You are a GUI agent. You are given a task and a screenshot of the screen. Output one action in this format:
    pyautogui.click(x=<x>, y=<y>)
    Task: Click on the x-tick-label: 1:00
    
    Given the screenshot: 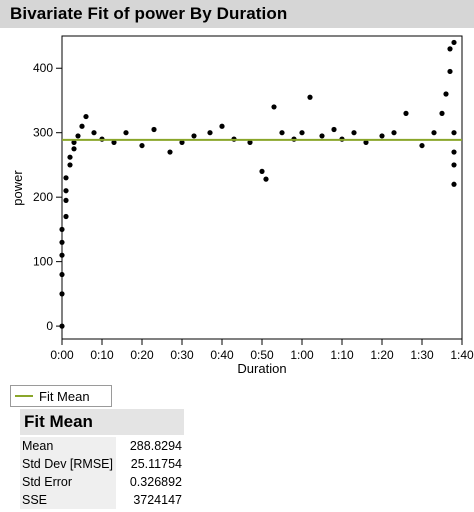 What is the action you would take?
    pyautogui.click(x=302, y=355)
    